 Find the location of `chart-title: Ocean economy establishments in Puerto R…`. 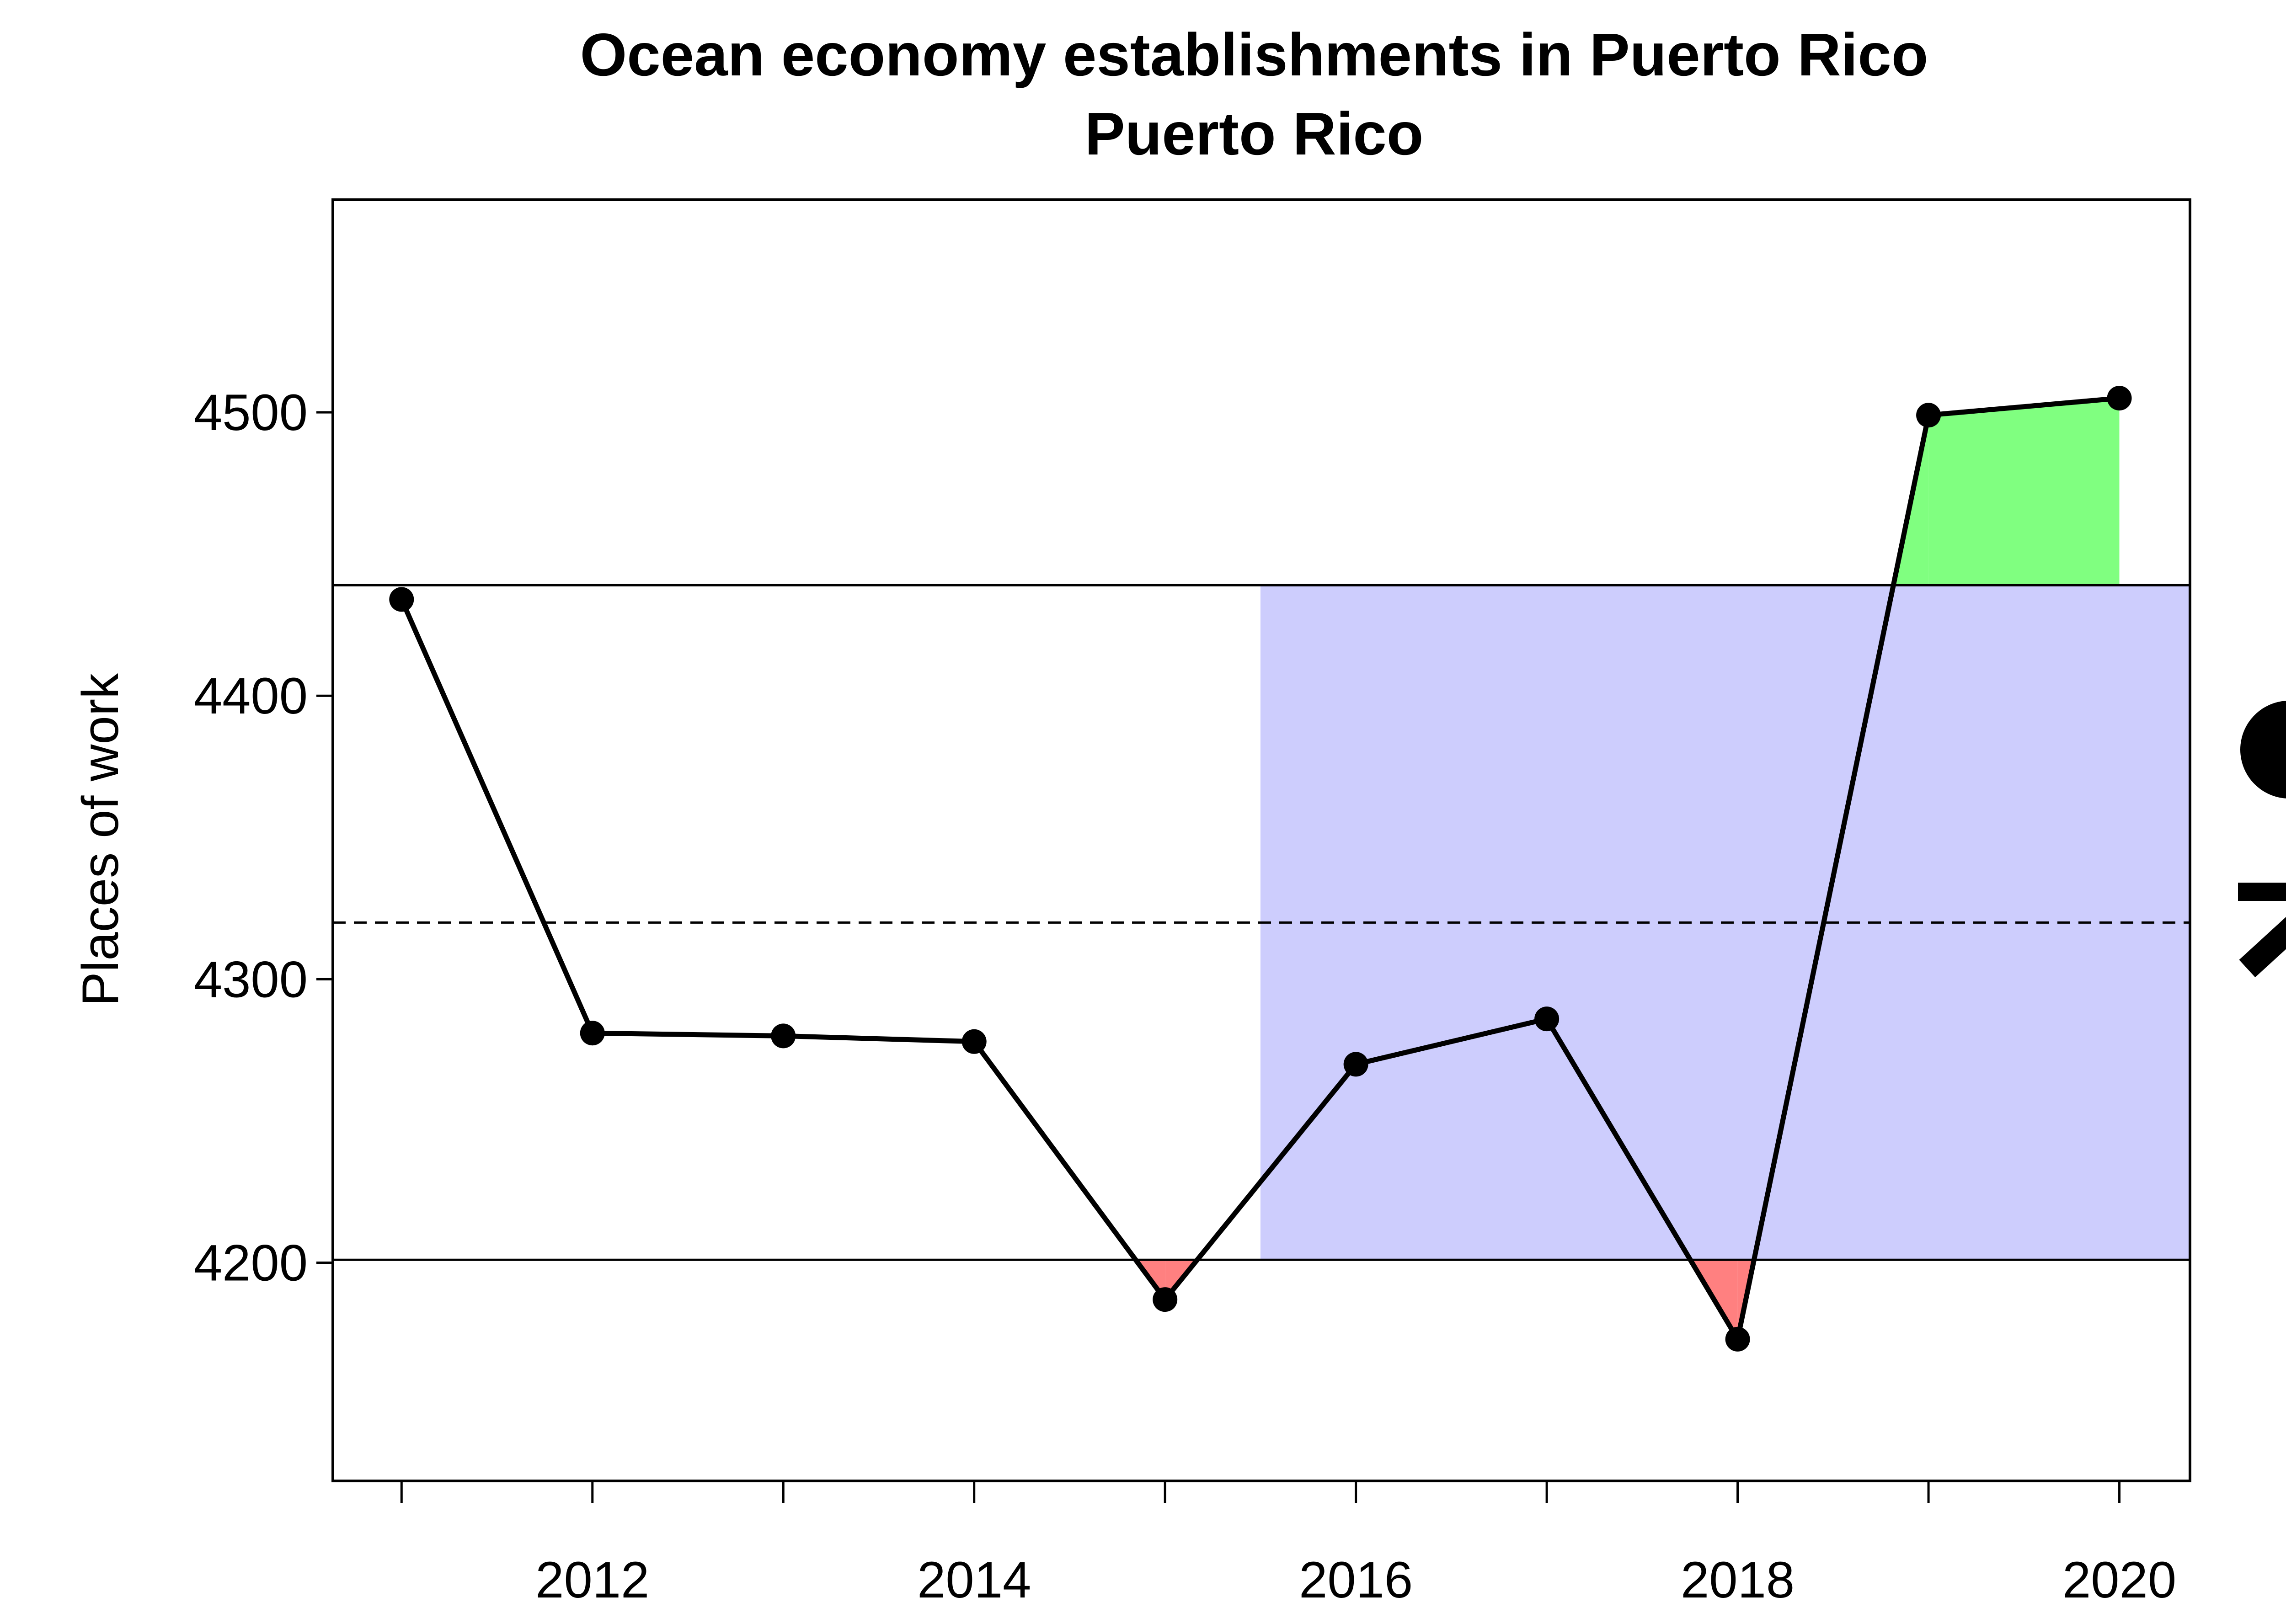

chart-title: Ocean economy establishments in Puerto R… is located at coordinates (1254, 55).